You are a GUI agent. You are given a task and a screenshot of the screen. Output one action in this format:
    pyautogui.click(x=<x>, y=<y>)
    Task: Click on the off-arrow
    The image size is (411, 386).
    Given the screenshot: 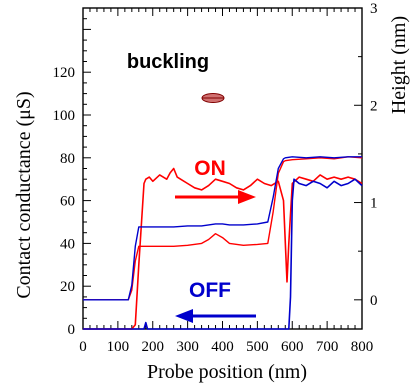 What is the action you would take?
    pyautogui.click(x=215, y=316)
    